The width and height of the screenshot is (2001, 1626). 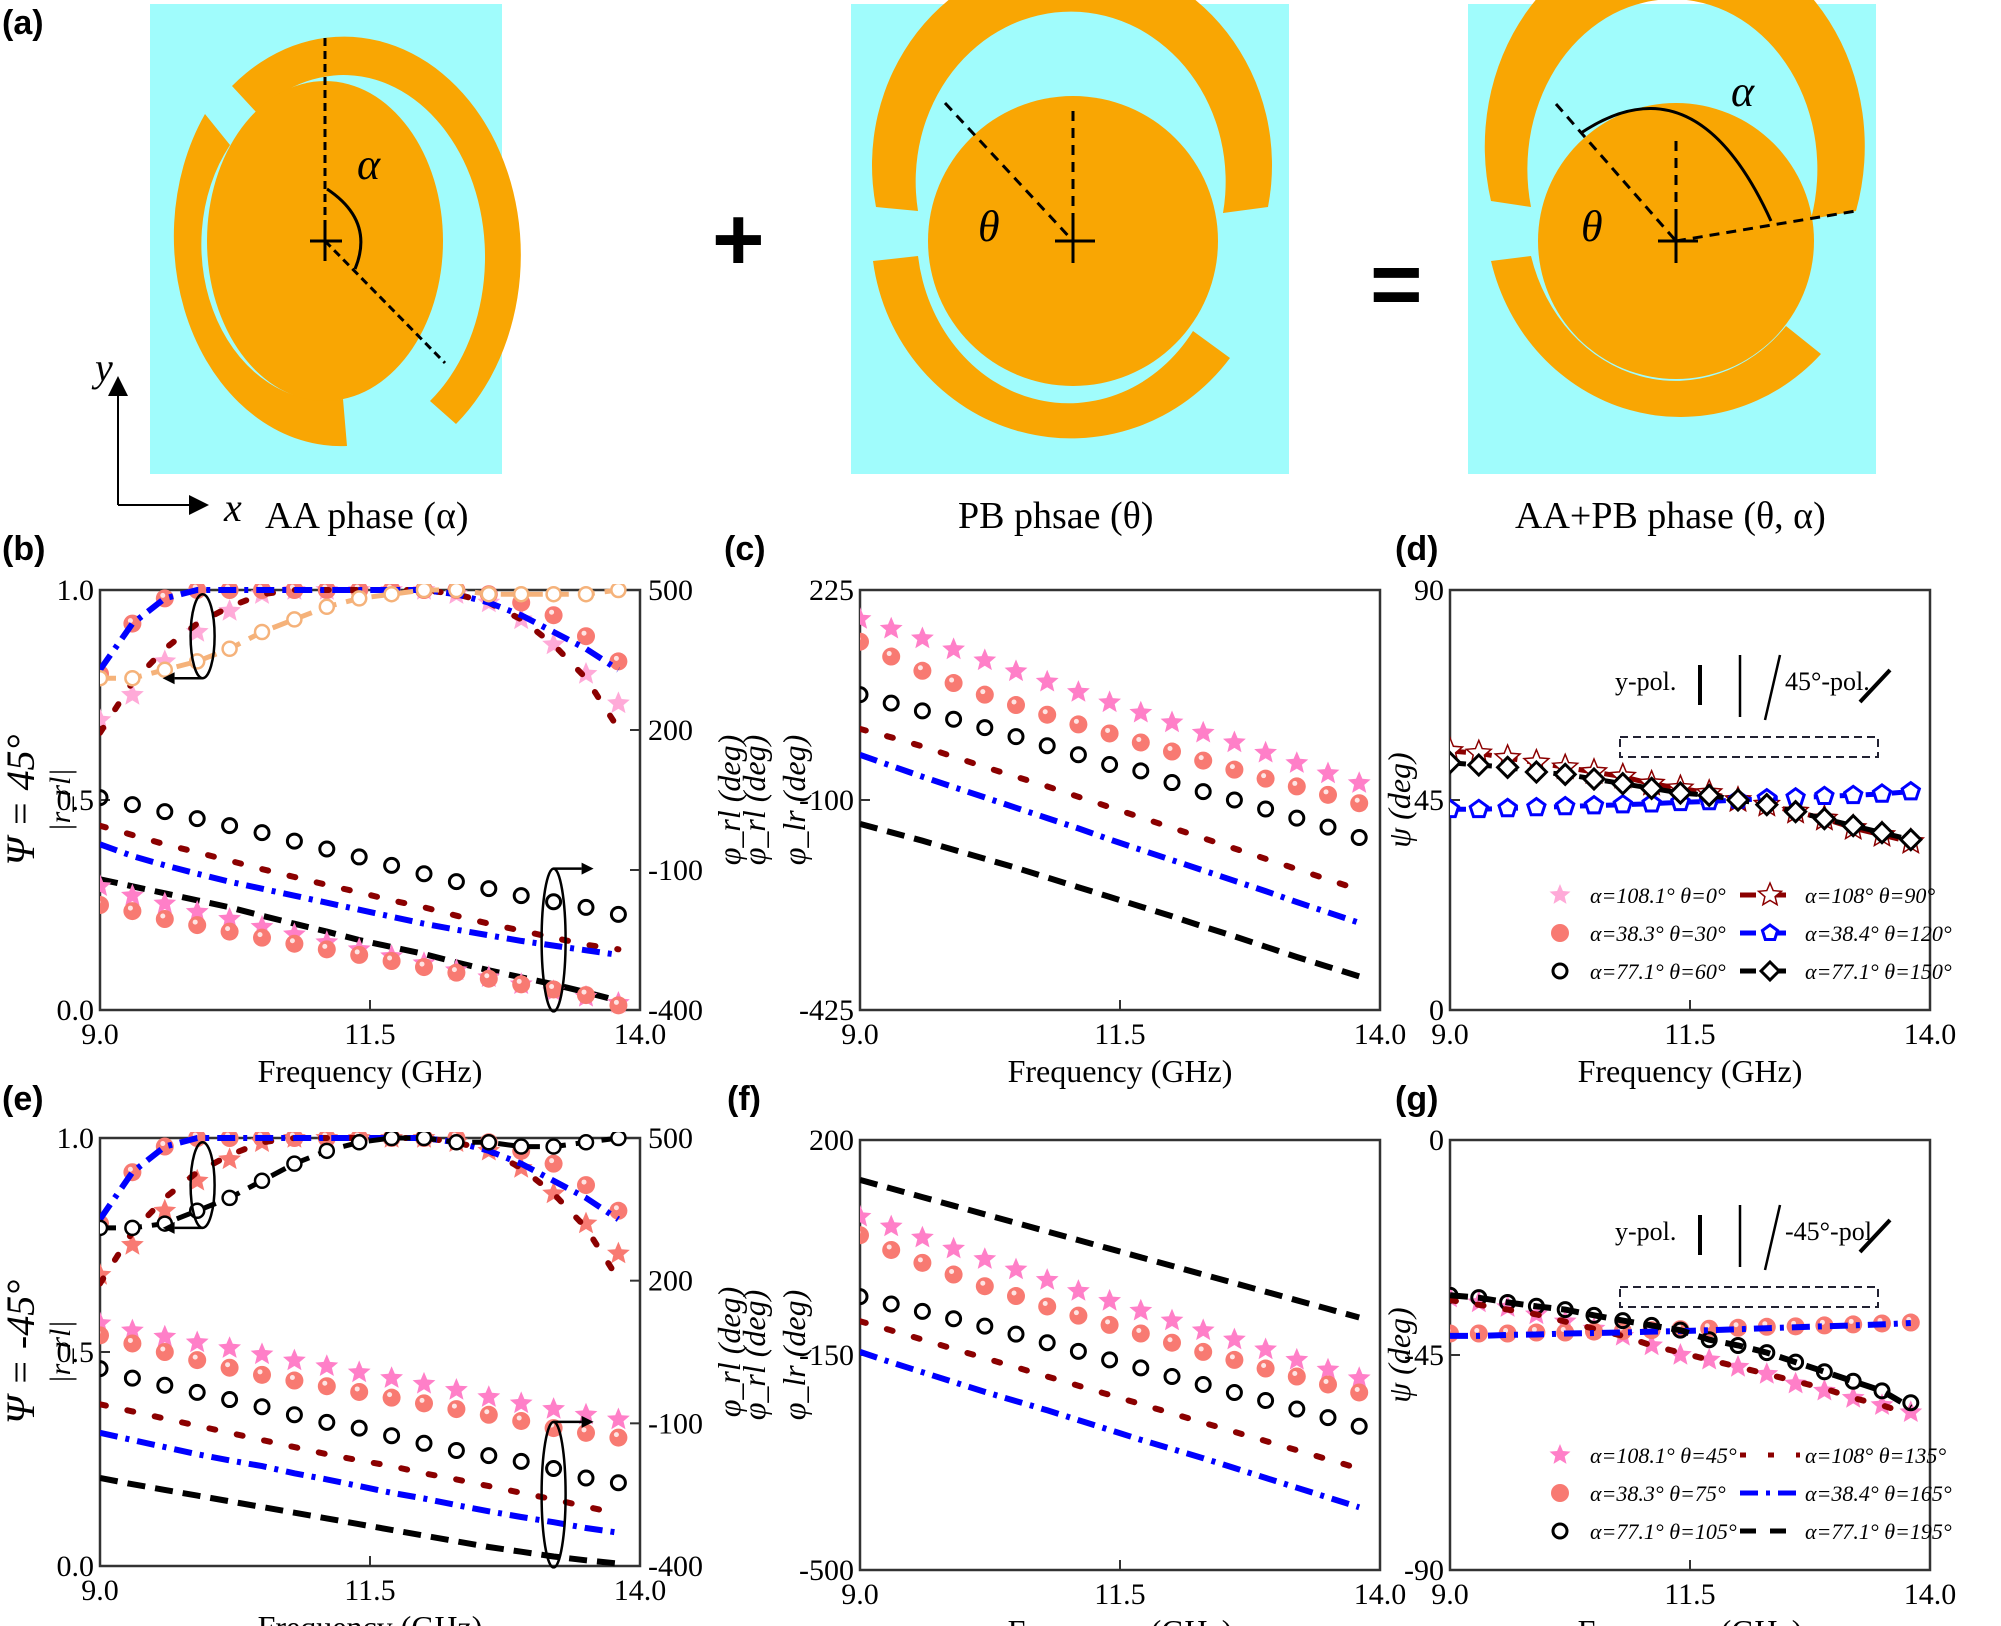 I want to click on y-tick-label: 1.0, so click(x=76, y=590).